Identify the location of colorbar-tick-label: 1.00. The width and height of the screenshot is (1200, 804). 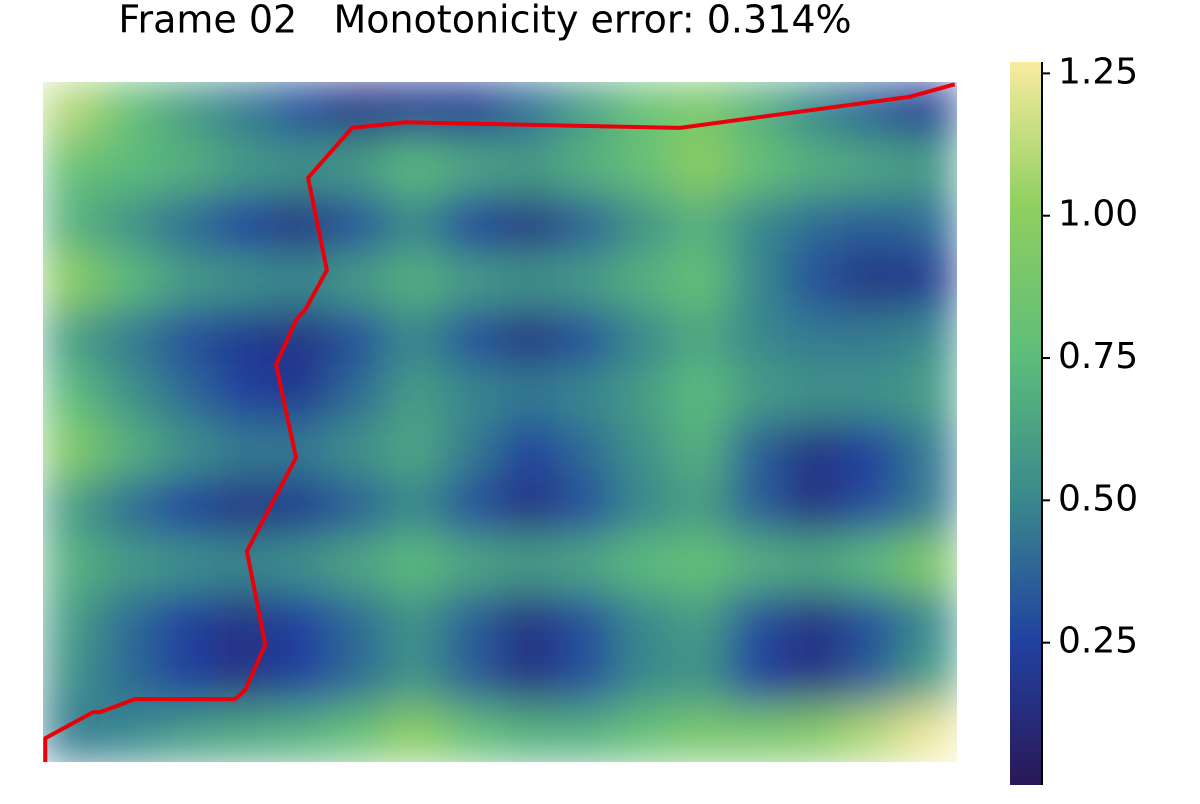
(1098, 214).